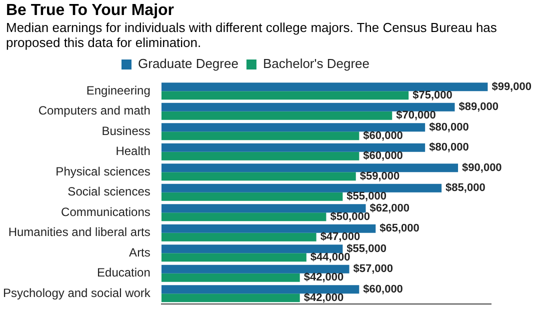 Image resolution: width=553 pixels, height=320 pixels. What do you see at coordinates (482, 168) in the screenshot?
I see `data-label: $90,000` at bounding box center [482, 168].